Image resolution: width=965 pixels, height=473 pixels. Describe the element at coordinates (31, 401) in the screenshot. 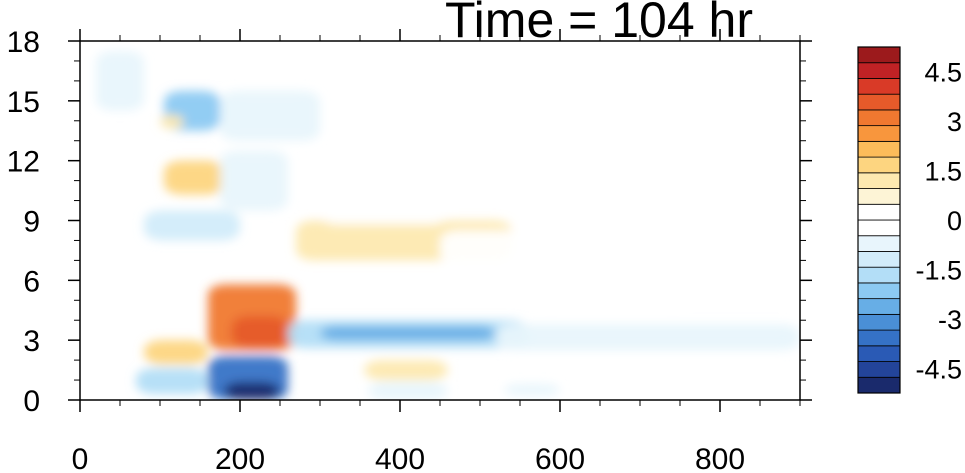

I see `y-tick-label: 0` at that location.